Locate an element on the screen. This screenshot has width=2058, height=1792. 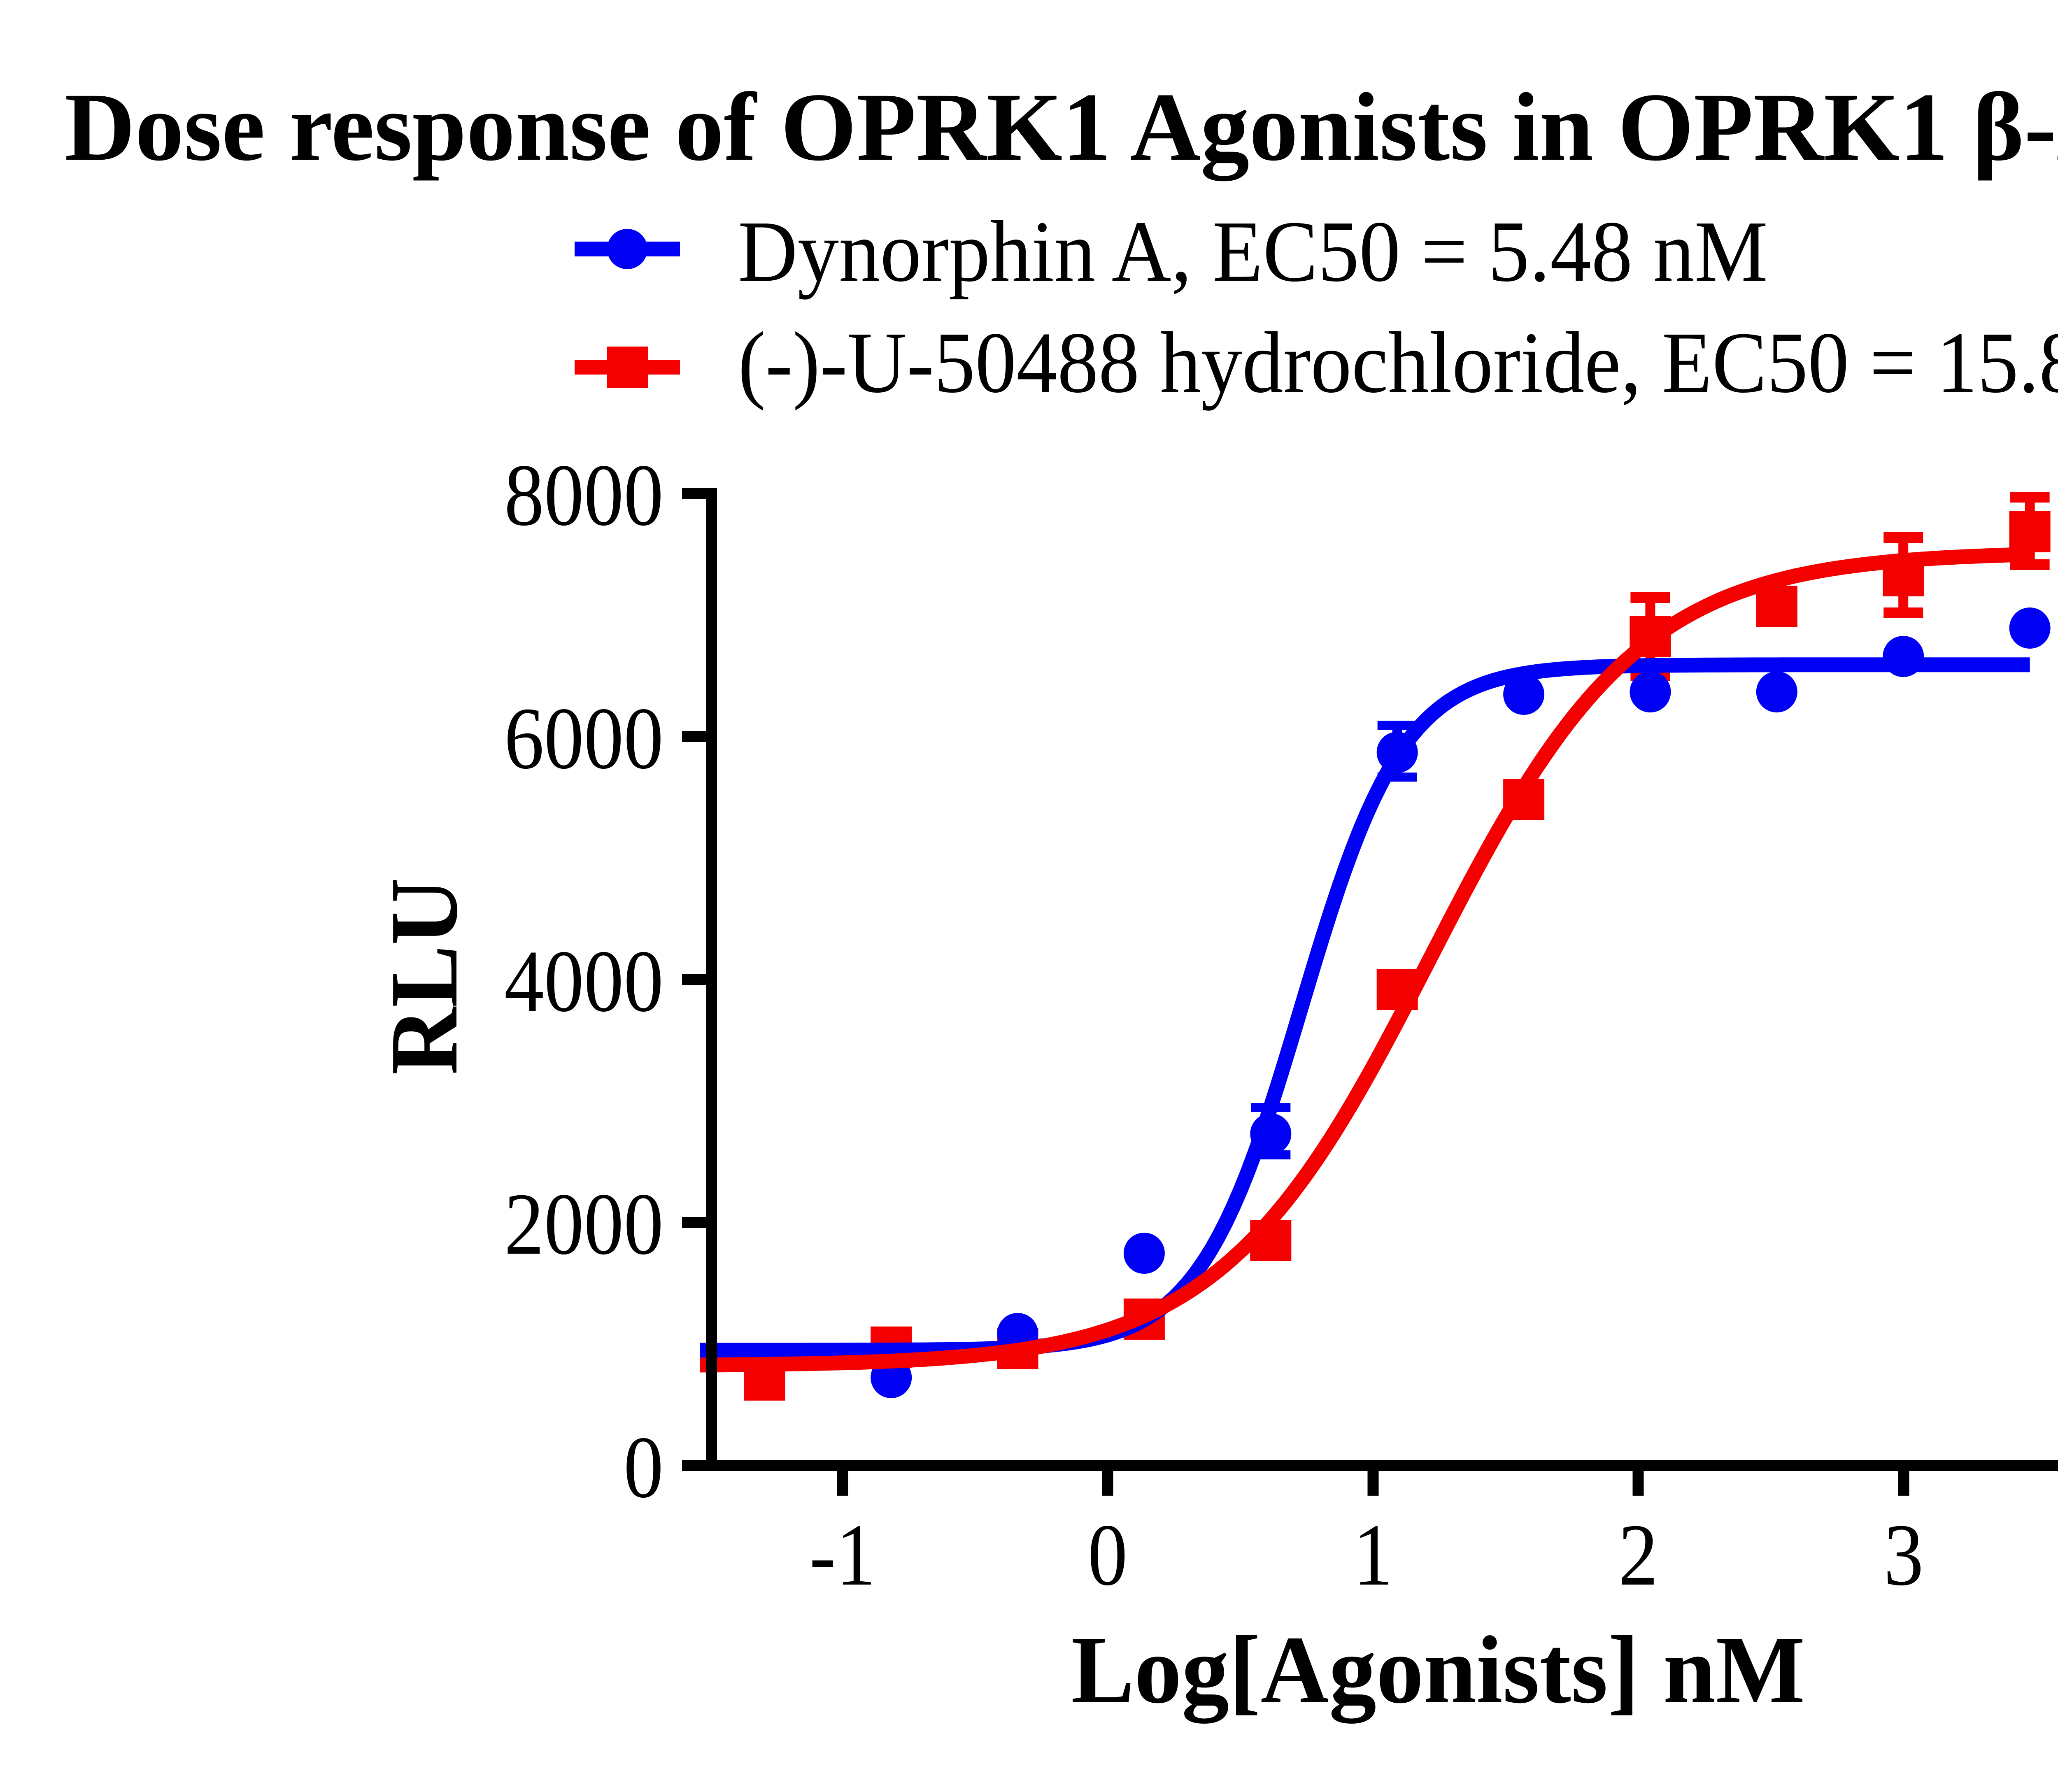
svg-text: 3 is located at coordinates (1904, 1555).